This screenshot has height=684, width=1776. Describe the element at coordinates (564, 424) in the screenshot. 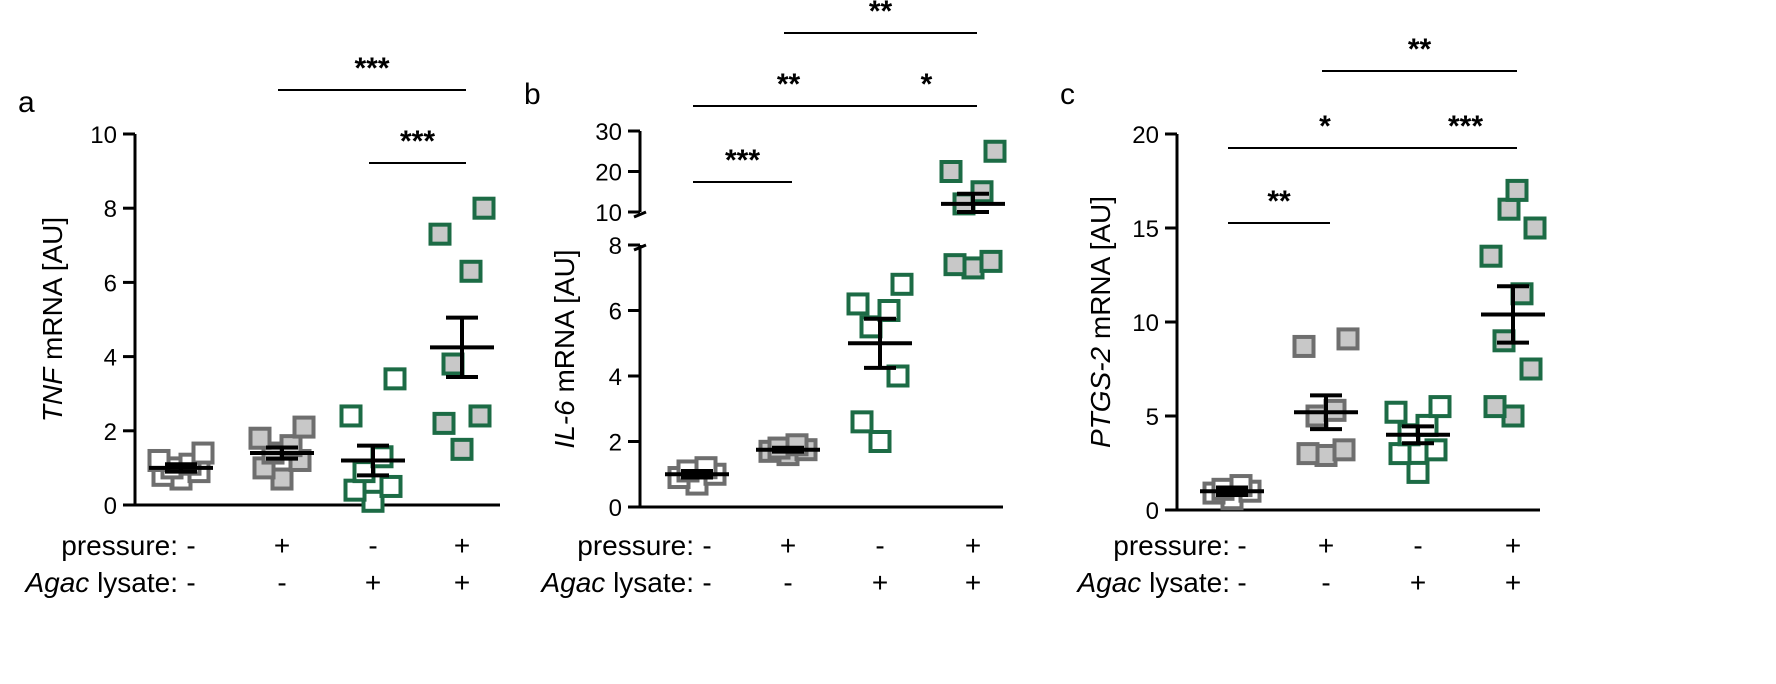

I see `y-axis-label-gene: IL-6` at that location.